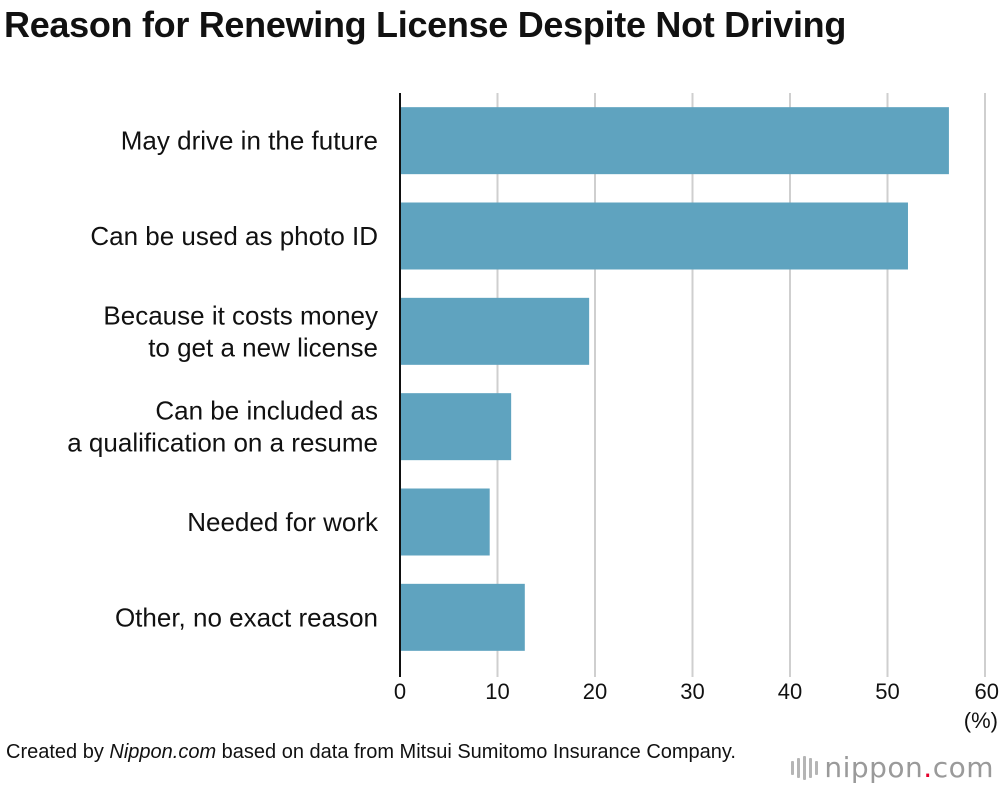 The width and height of the screenshot is (1000, 796). I want to click on x-tick-label: 50, so click(887, 691).